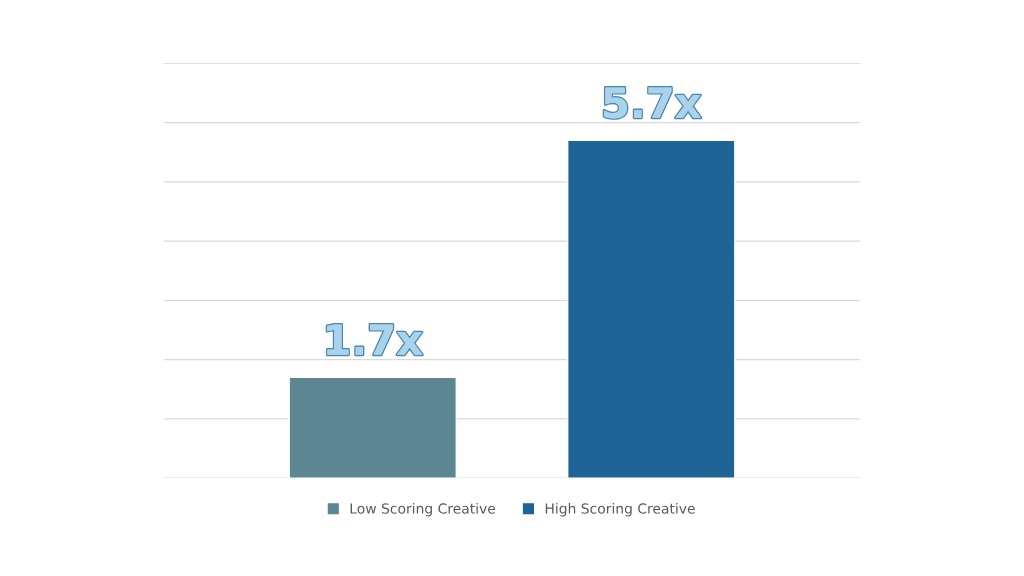 The height and width of the screenshot is (576, 1024). I want to click on data-label: 5.7x, so click(652, 103).